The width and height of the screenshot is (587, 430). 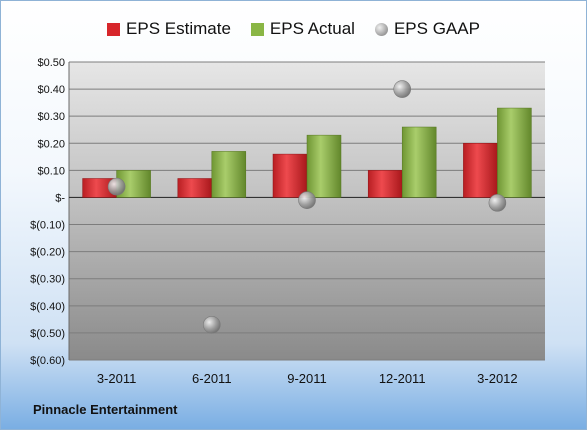 What do you see at coordinates (381, 29) in the screenshot?
I see `legend-swatch-gaap` at bounding box center [381, 29].